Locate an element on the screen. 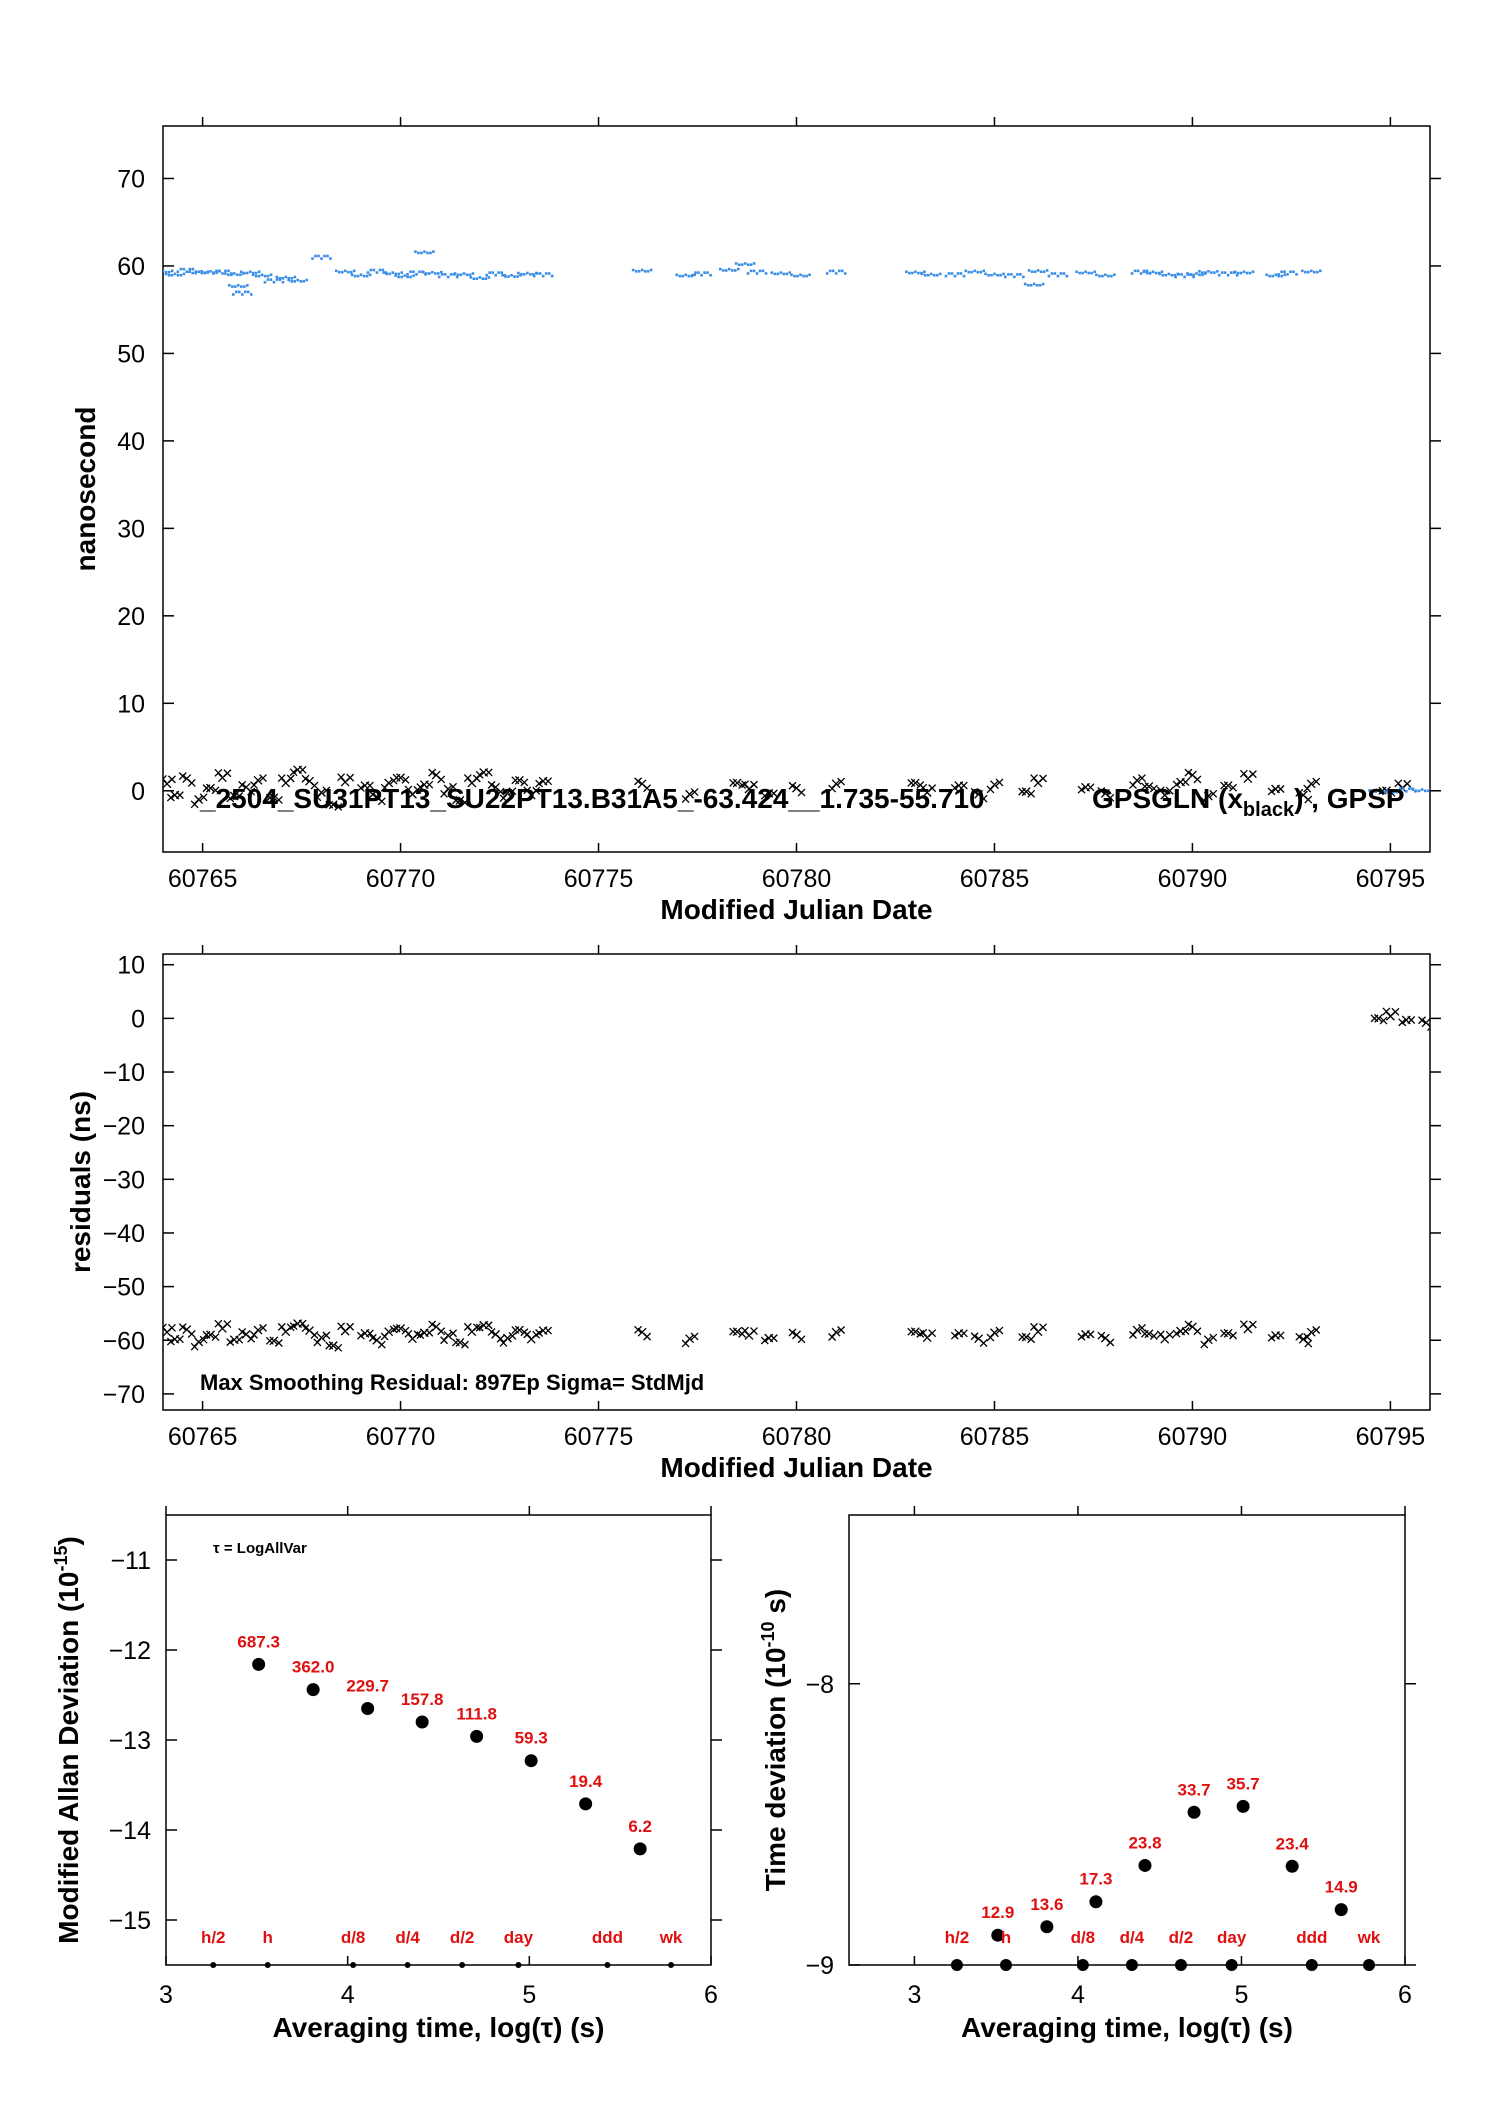  tau-marker-label: wk is located at coordinates (1369, 1937).